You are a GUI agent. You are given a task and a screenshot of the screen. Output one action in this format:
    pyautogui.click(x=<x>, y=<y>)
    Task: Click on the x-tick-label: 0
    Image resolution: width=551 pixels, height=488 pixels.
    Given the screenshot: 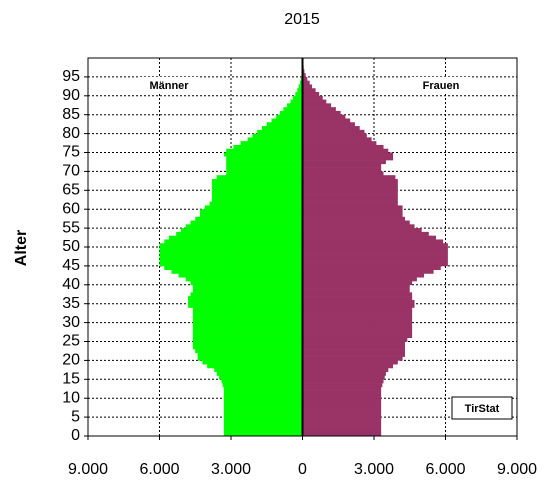 What is the action you would take?
    pyautogui.click(x=302, y=469)
    